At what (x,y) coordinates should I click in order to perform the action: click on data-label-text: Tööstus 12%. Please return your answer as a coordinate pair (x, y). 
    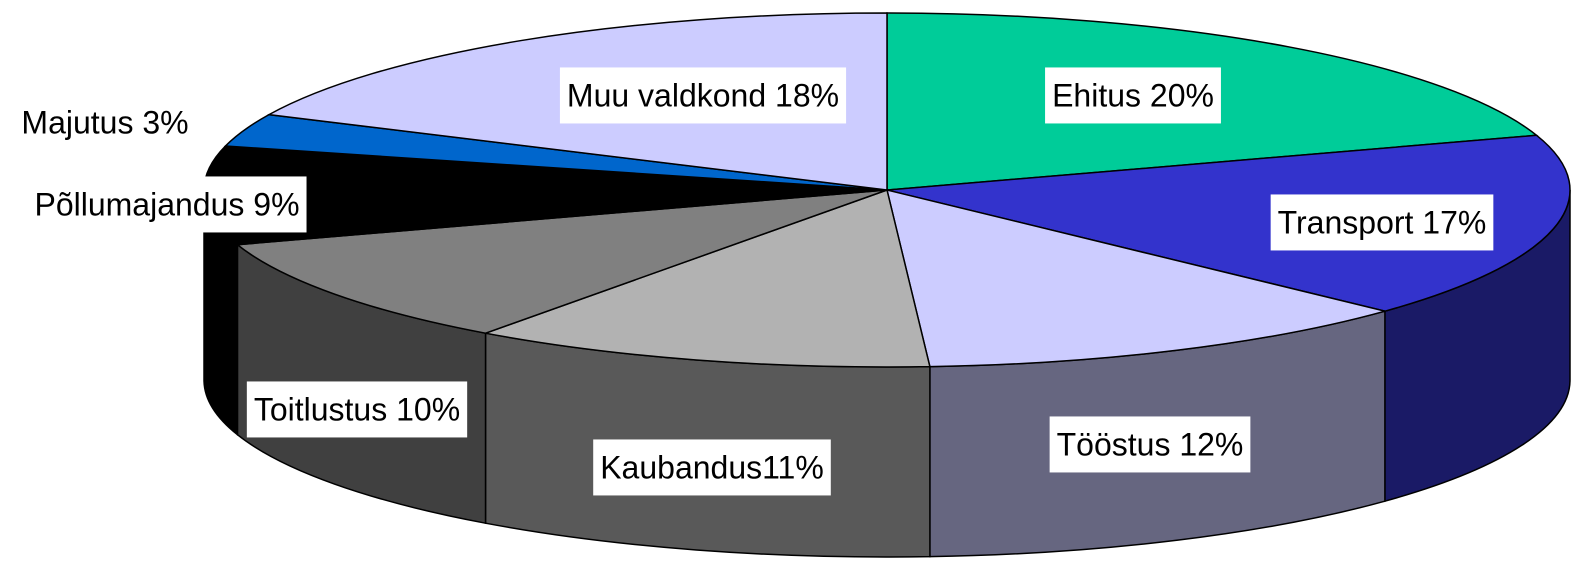
    Looking at the image, I should click on (1150, 444).